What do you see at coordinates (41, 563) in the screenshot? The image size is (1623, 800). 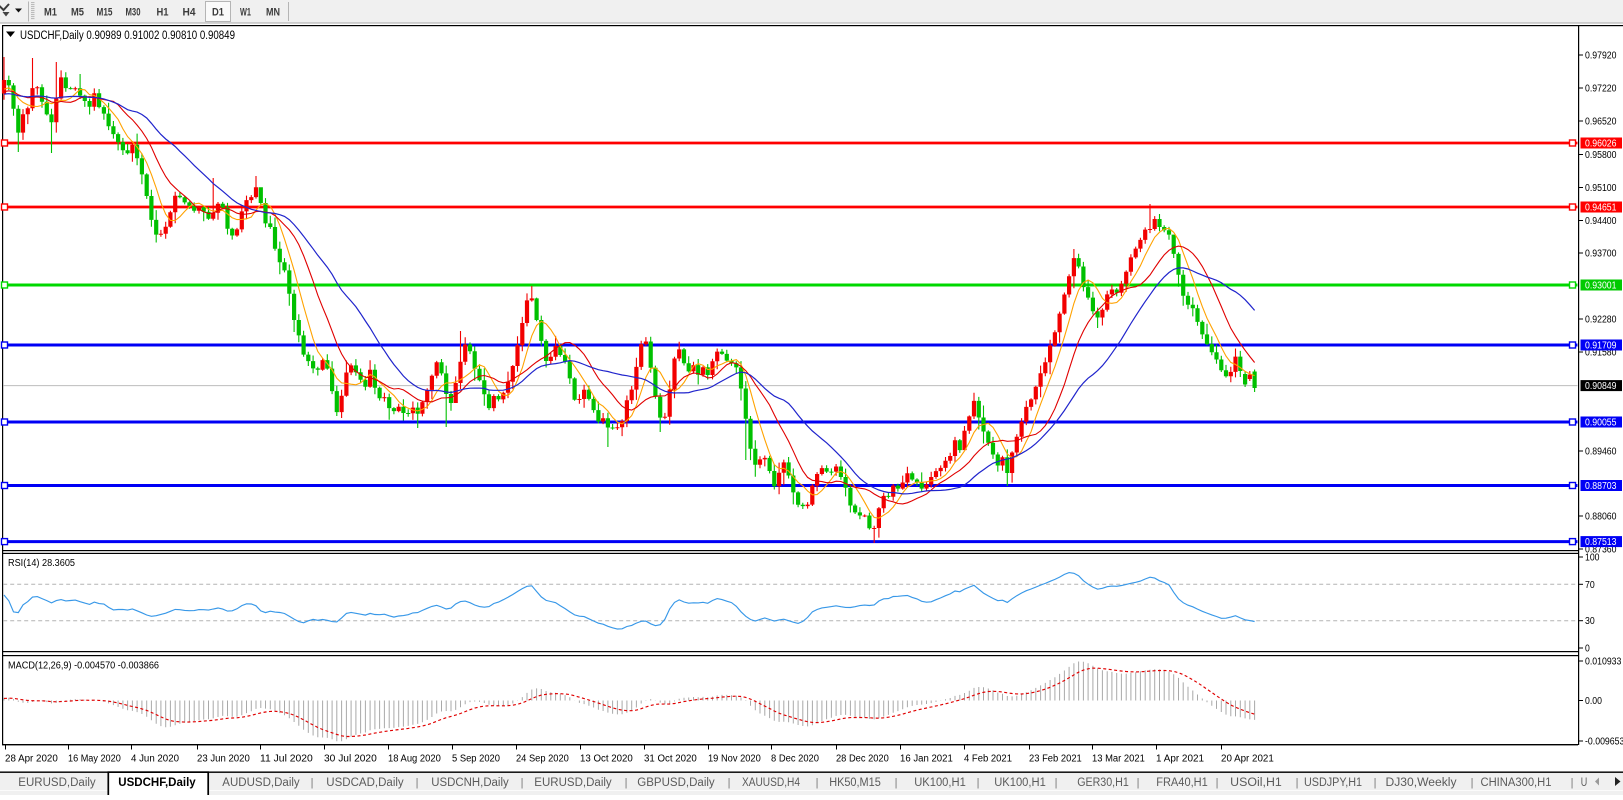 I see `svg-text: RSI(14) 28.3605` at bounding box center [41, 563].